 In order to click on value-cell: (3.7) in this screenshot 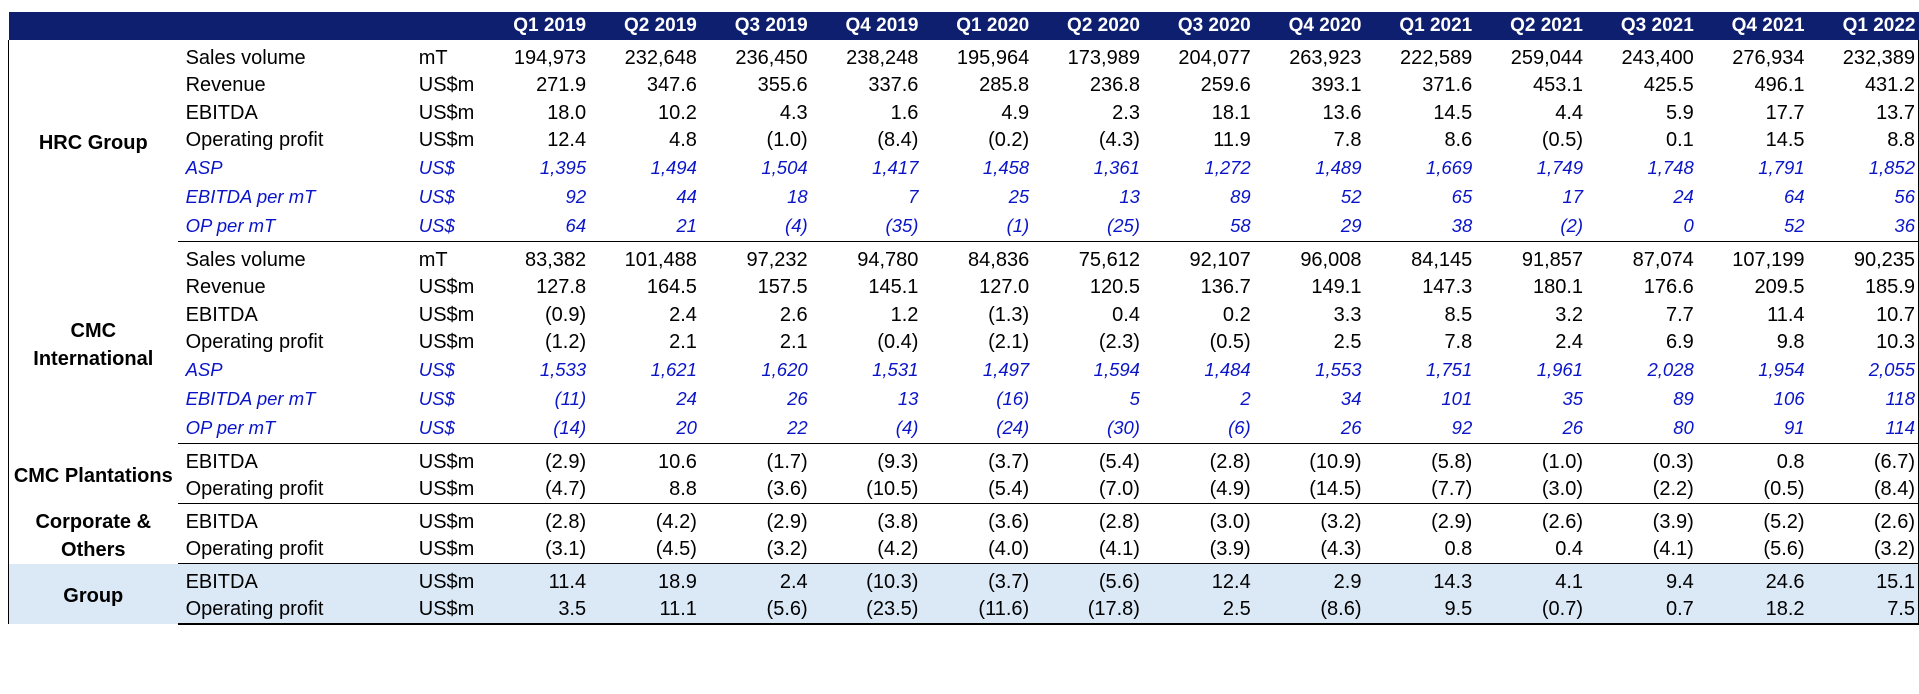, I will do `click(1009, 461)`.